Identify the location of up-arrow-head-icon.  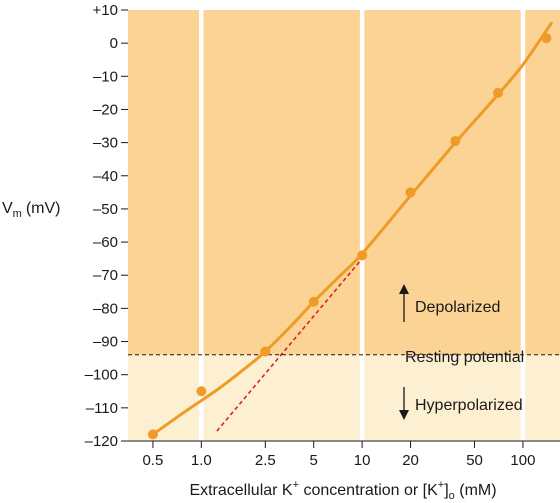
(404, 289).